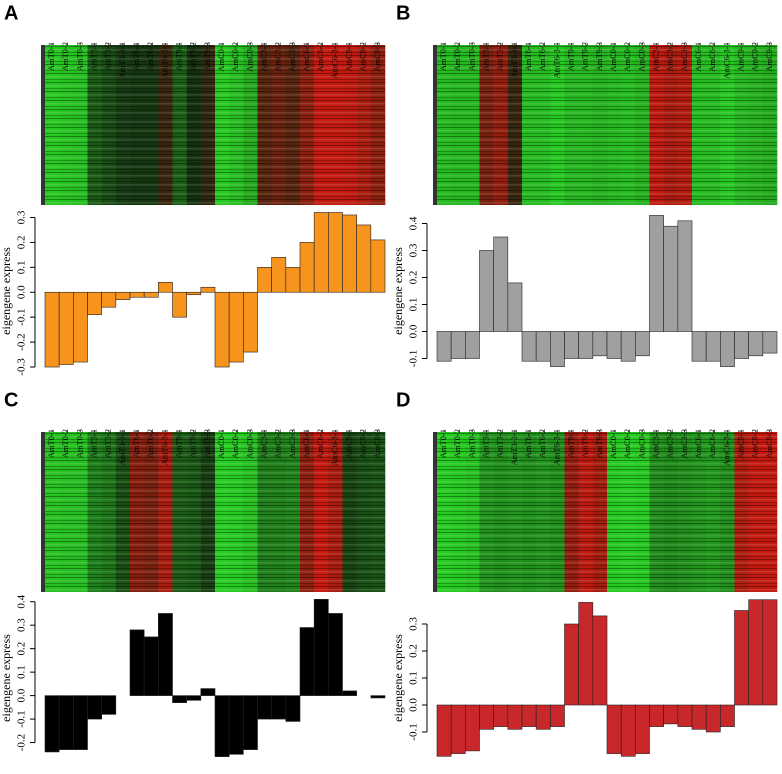  Describe the element at coordinates (11, 400) in the screenshot. I see `panel-label: C` at that location.